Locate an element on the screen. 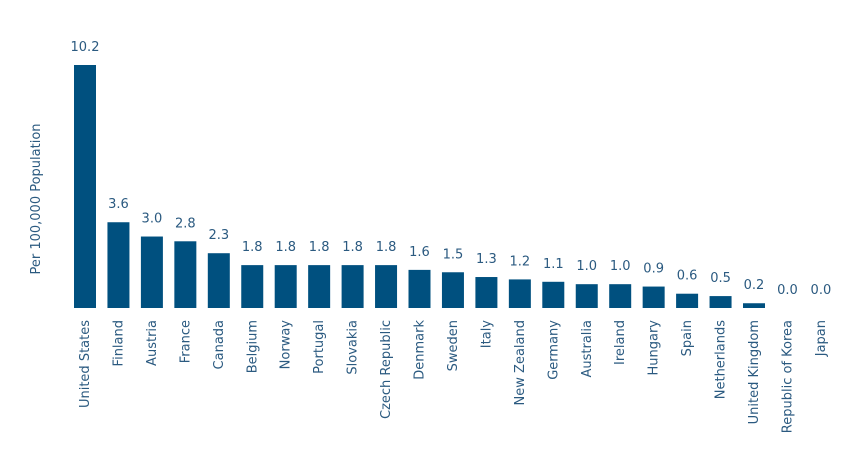 Image resolution: width=860 pixels, height=469 pixels. bar-germany is located at coordinates (553, 294).